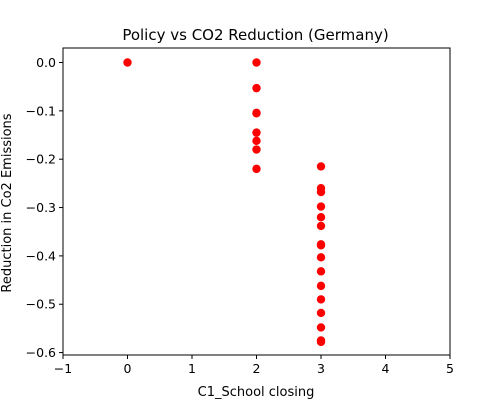 The height and width of the screenshot is (400, 500). What do you see at coordinates (128, 368) in the screenshot?
I see `x-tick-label: 0` at bounding box center [128, 368].